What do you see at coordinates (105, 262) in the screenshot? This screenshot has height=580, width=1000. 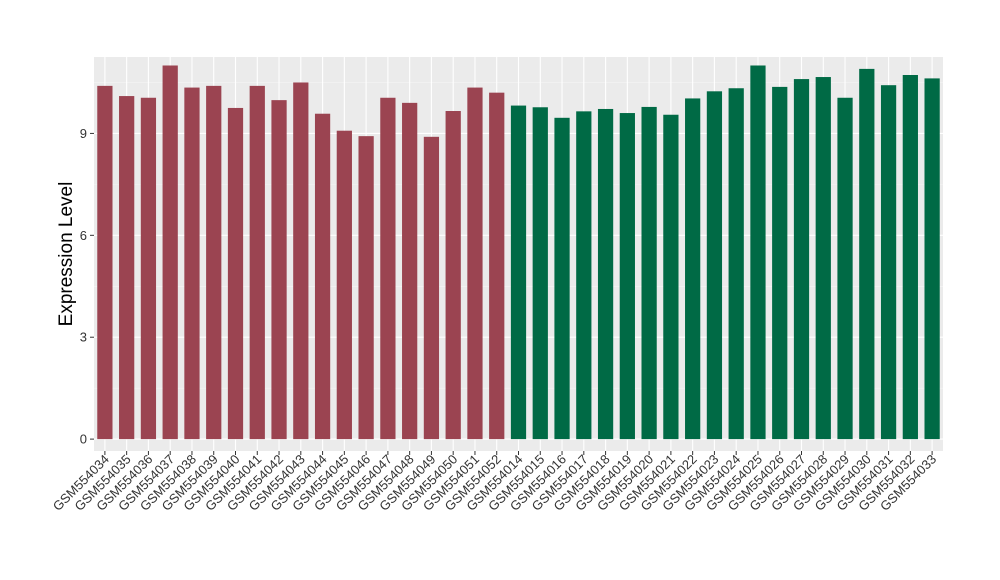 I see `bar-GSM554034` at bounding box center [105, 262].